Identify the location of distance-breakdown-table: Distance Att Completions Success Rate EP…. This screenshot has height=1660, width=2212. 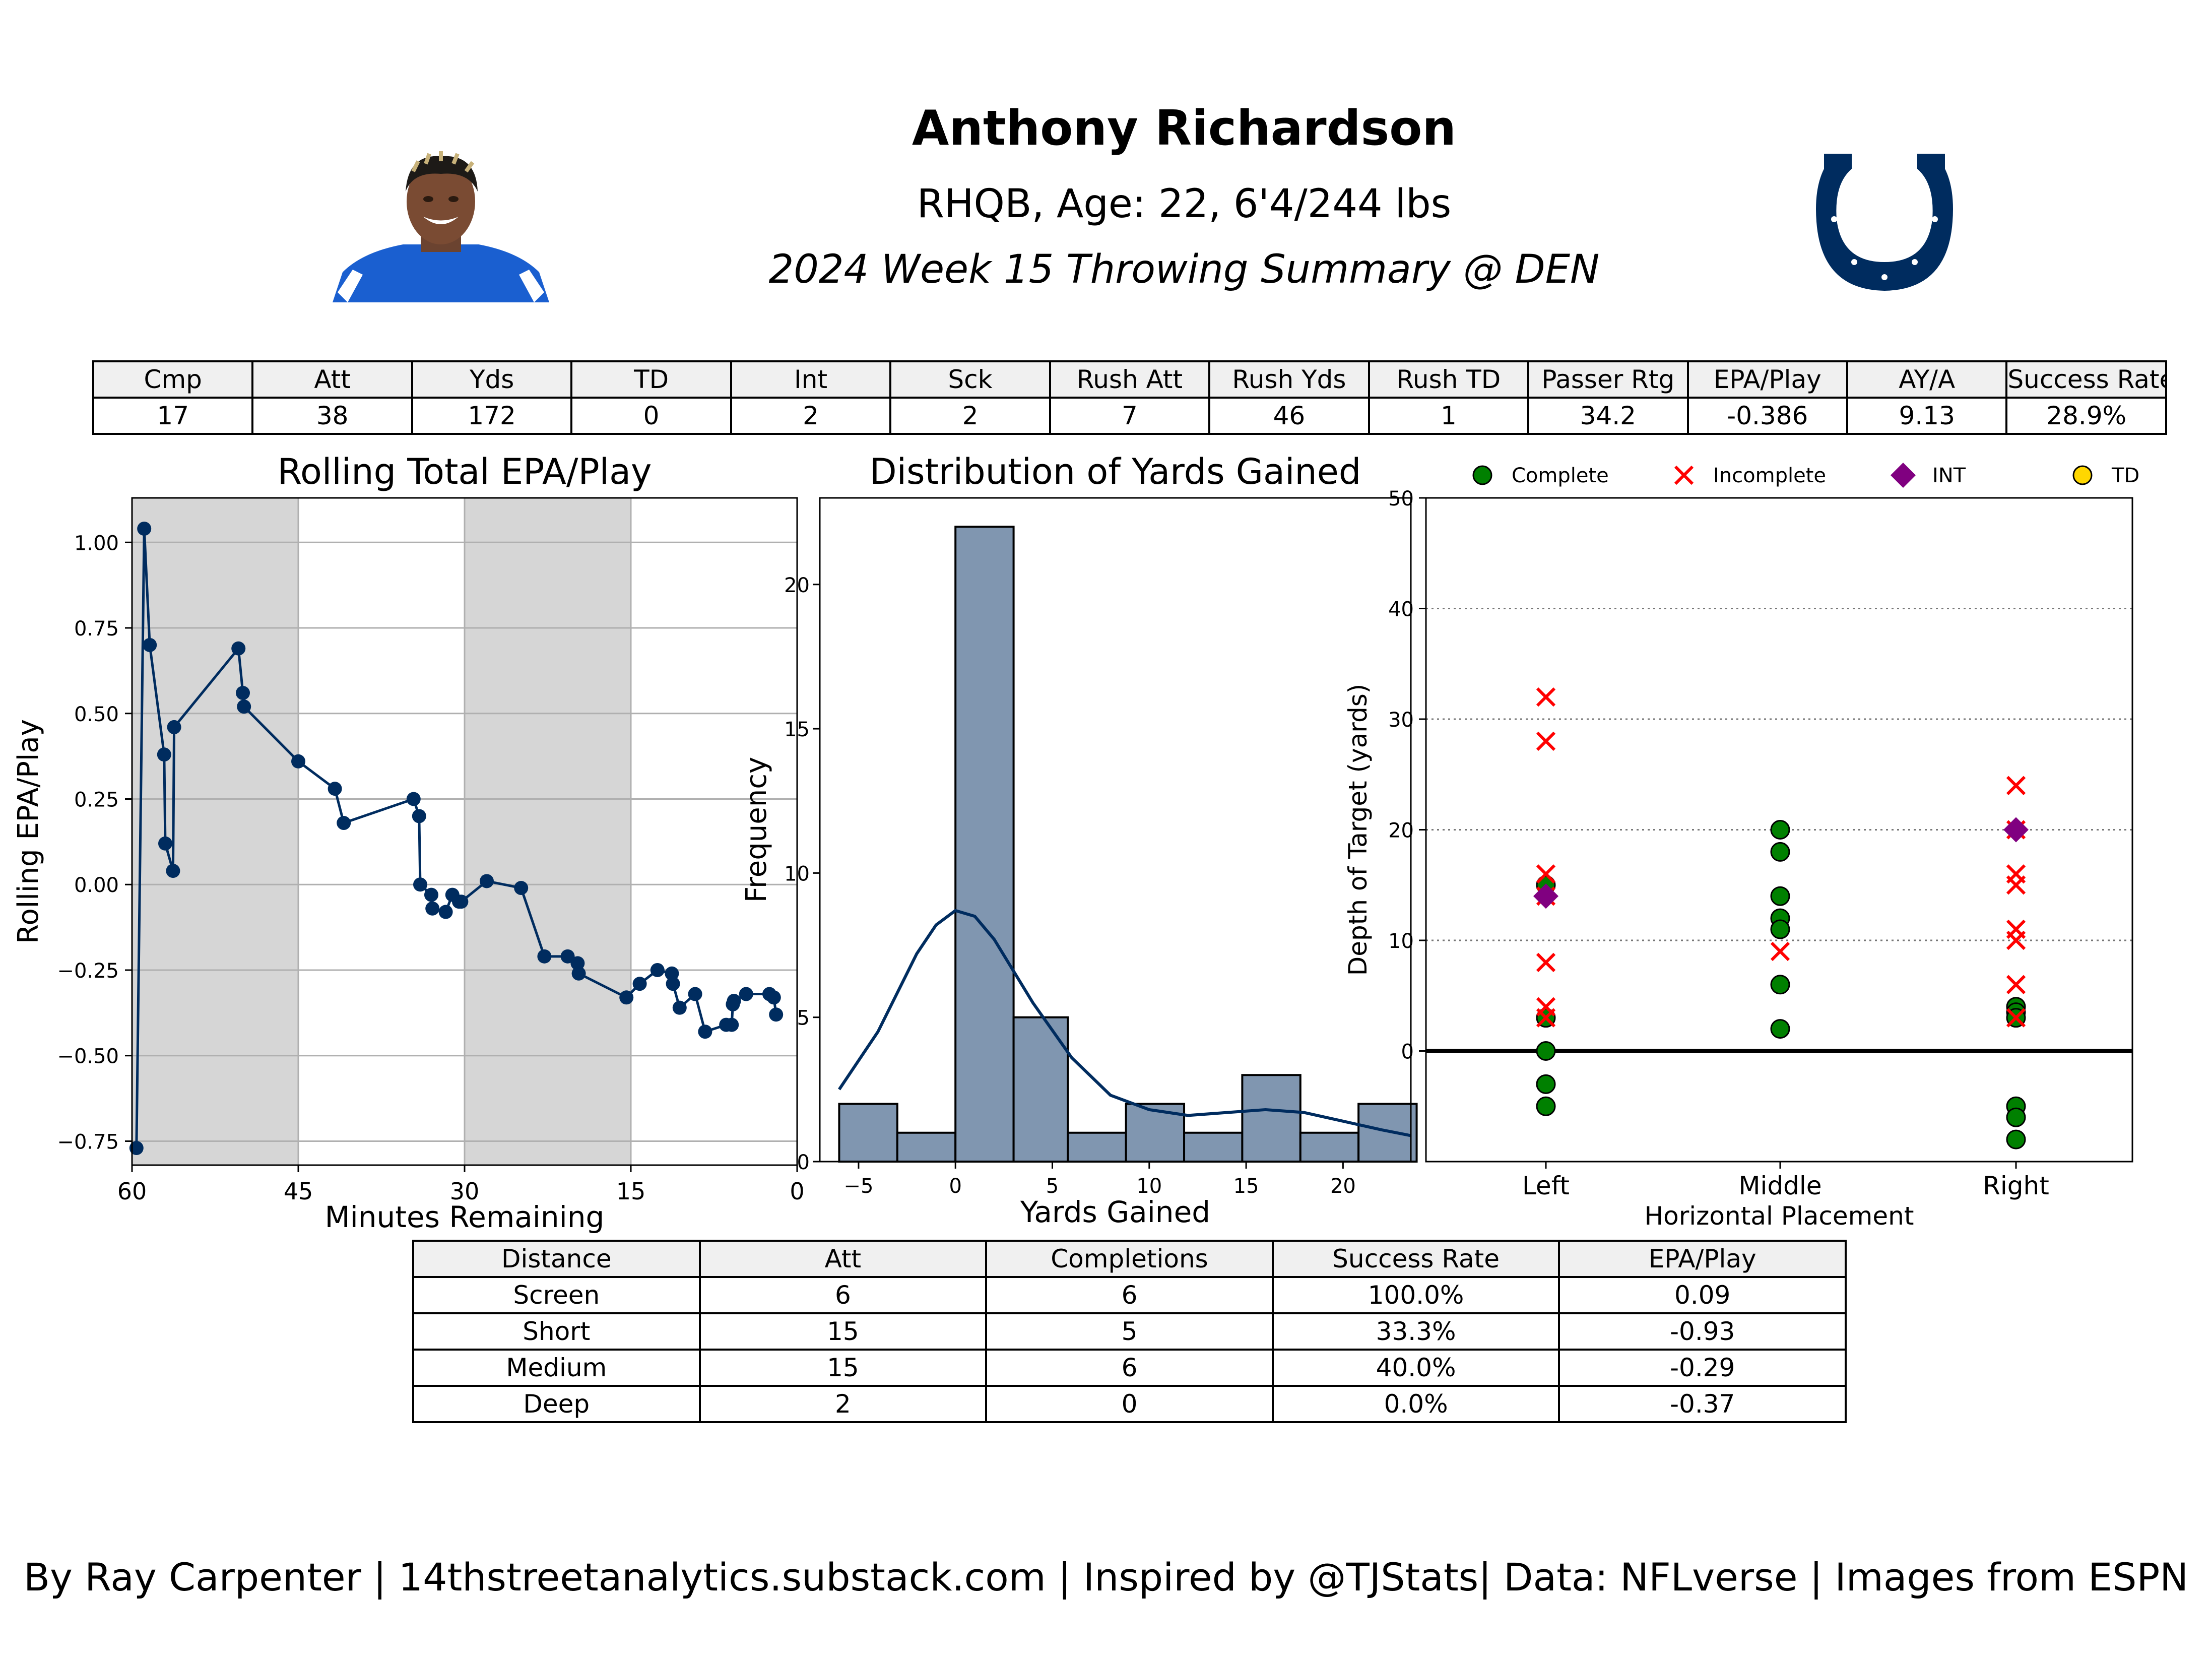
(1130, 1332).